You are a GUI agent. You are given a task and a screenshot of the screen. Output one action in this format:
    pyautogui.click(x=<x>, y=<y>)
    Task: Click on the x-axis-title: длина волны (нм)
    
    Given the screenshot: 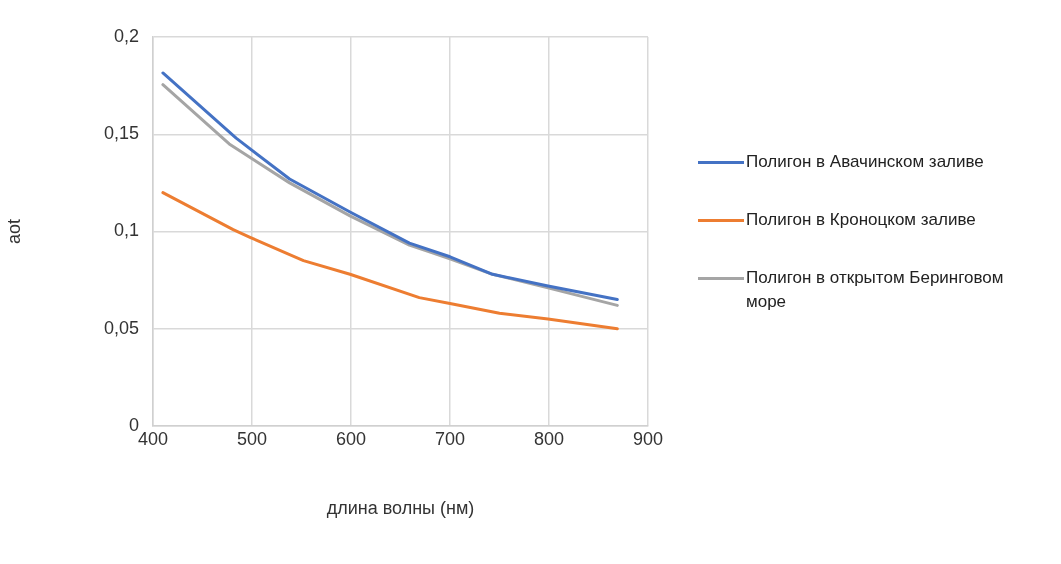 What is the action you would take?
    pyautogui.click(x=400, y=508)
    